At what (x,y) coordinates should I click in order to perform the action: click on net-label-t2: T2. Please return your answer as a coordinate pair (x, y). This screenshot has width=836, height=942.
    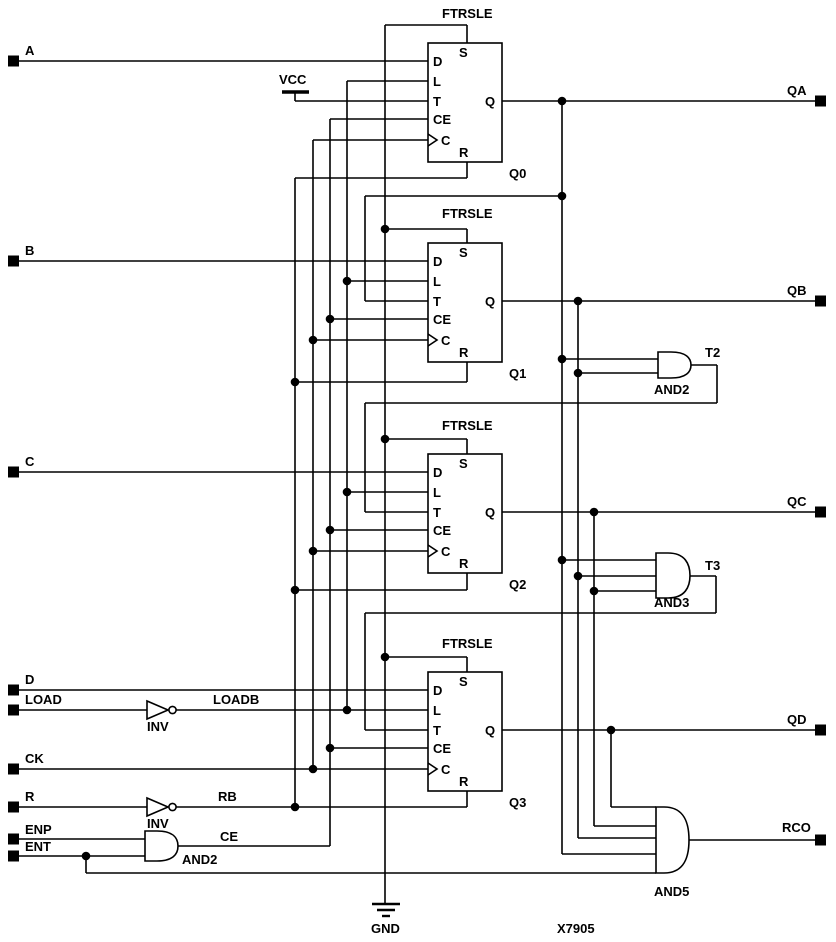
    Looking at the image, I should click on (712, 352).